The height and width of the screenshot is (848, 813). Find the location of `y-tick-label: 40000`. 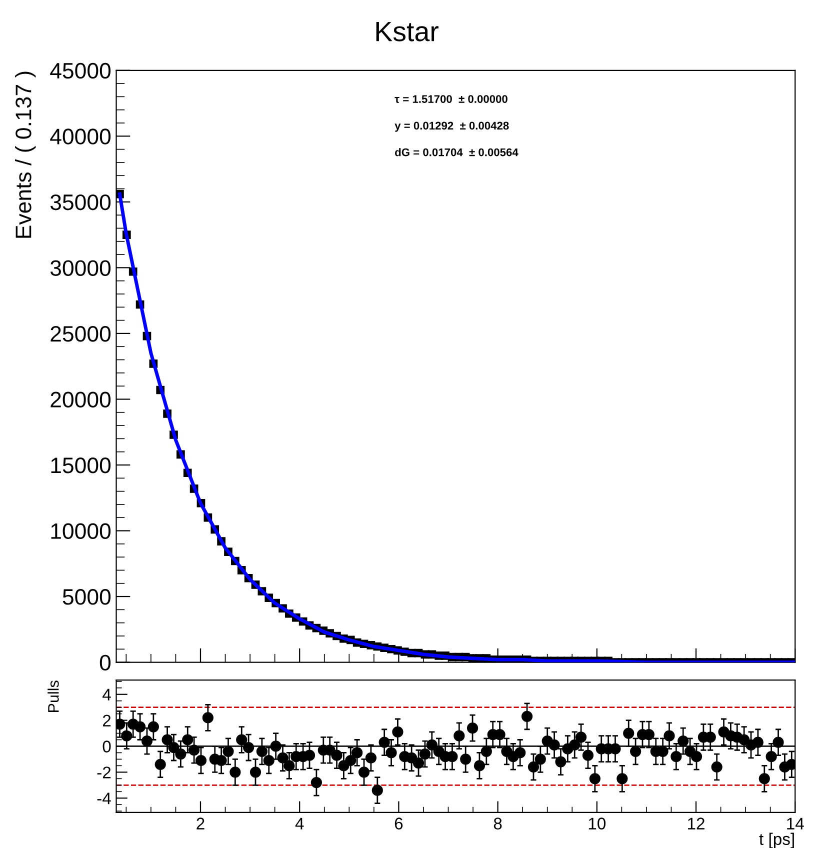

y-tick-label: 40000 is located at coordinates (80, 136).